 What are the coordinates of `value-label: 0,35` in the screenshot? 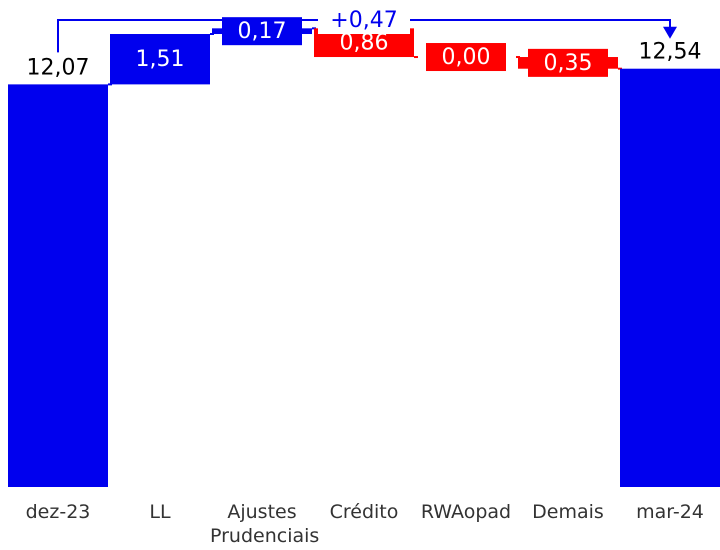 It's located at (568, 63).